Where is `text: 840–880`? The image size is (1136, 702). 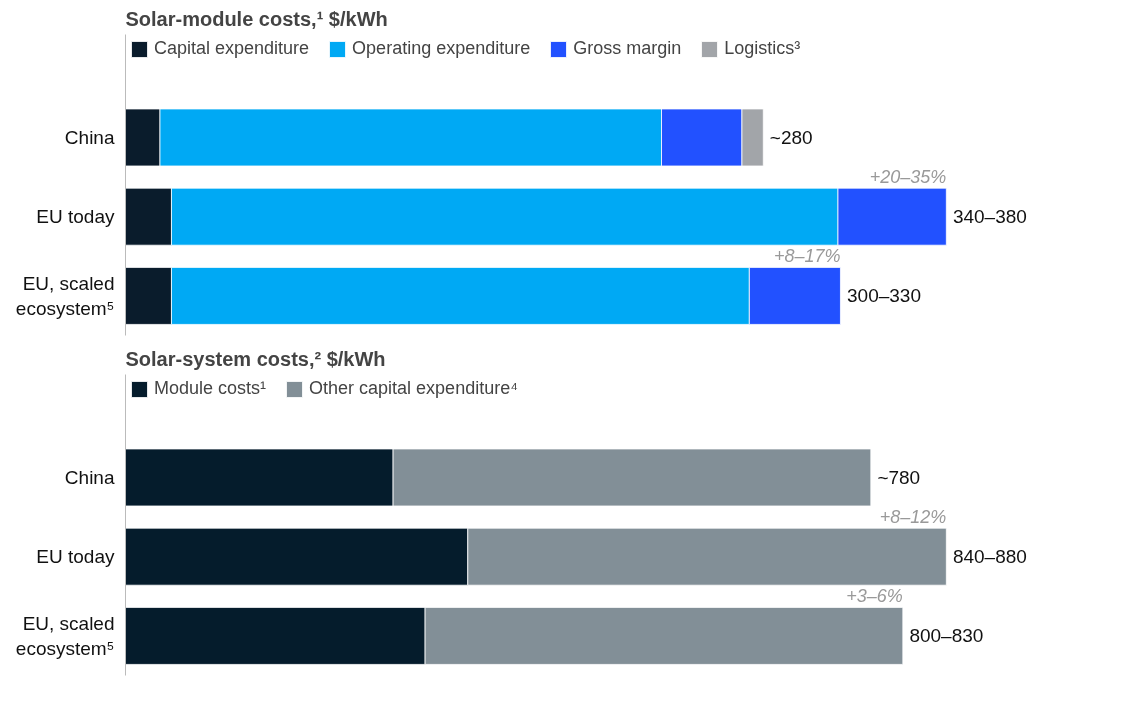
text: 840–880 is located at coordinates (989, 557).